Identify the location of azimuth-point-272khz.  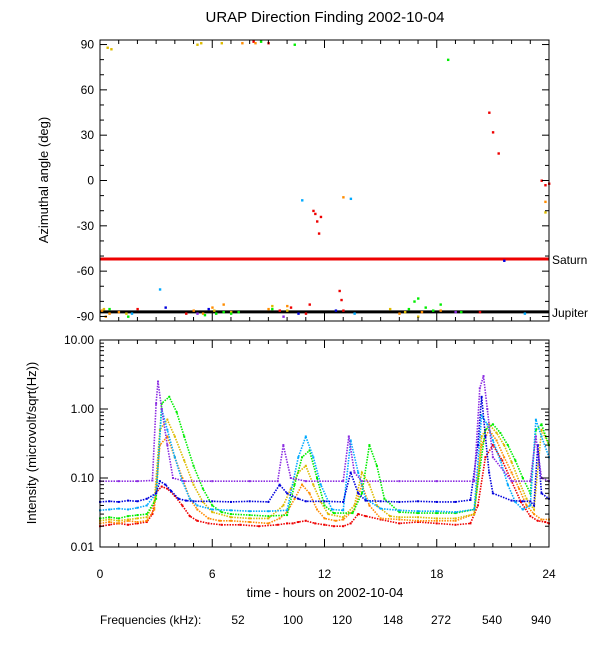
(525, 313).